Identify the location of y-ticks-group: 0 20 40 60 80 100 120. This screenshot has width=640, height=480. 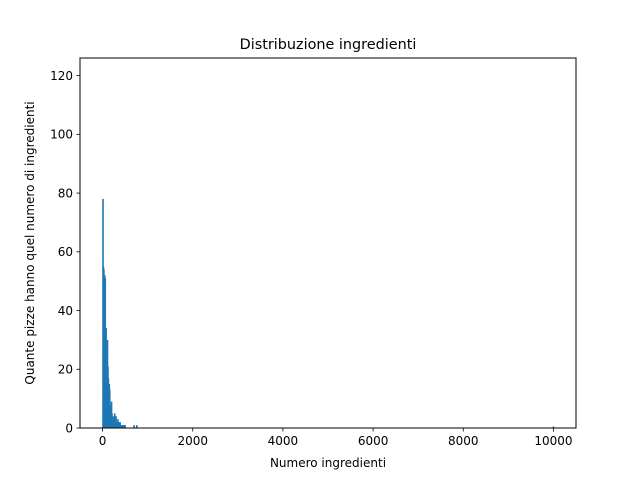
(65, 252).